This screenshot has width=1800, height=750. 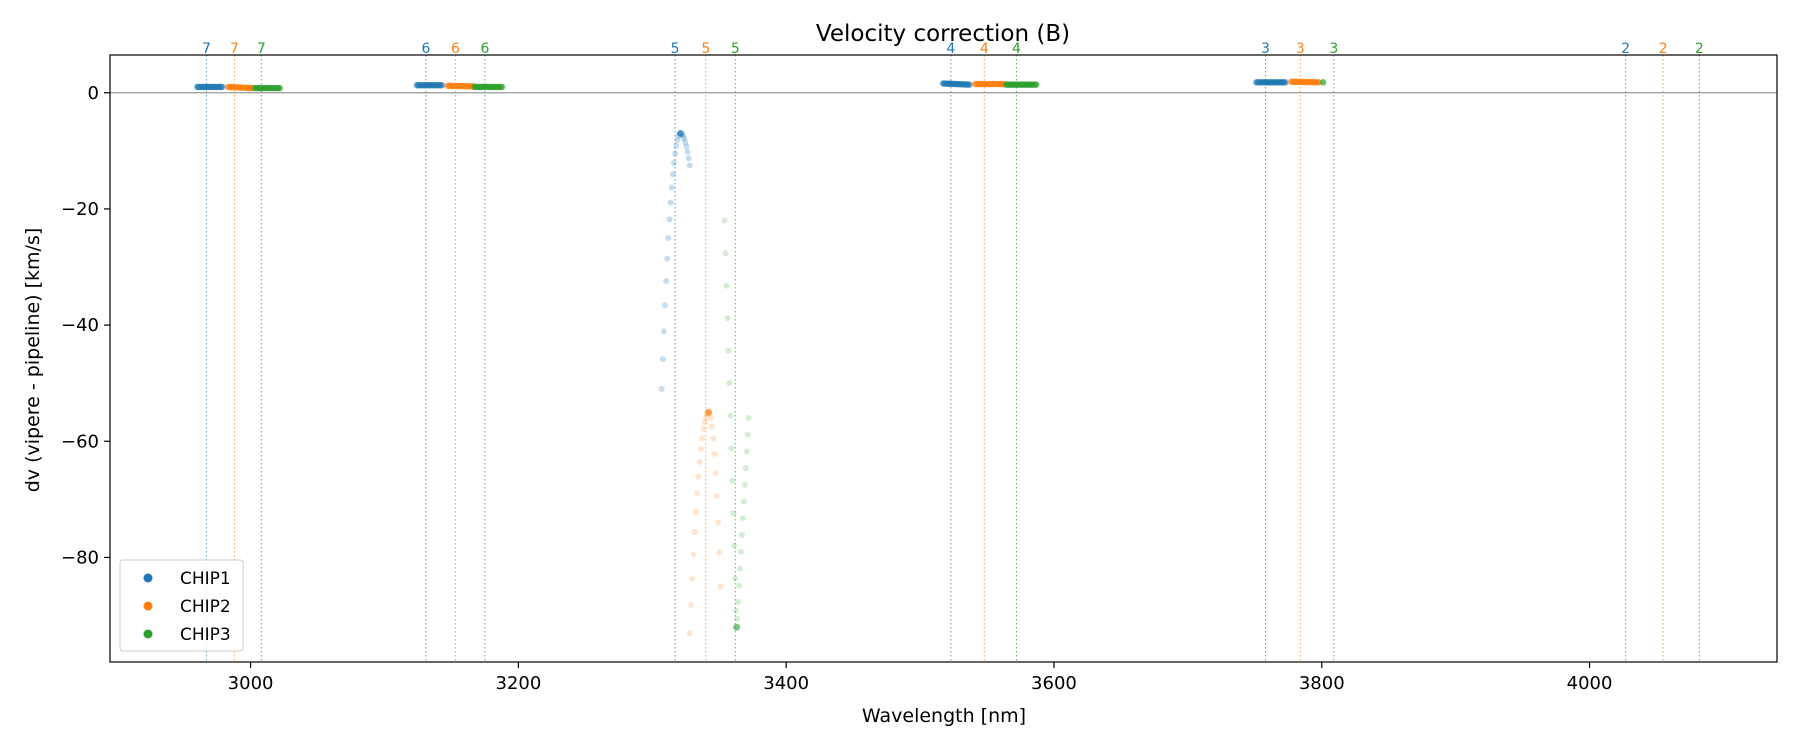 I want to click on x-tick-label: 3800, so click(x=1322, y=683).